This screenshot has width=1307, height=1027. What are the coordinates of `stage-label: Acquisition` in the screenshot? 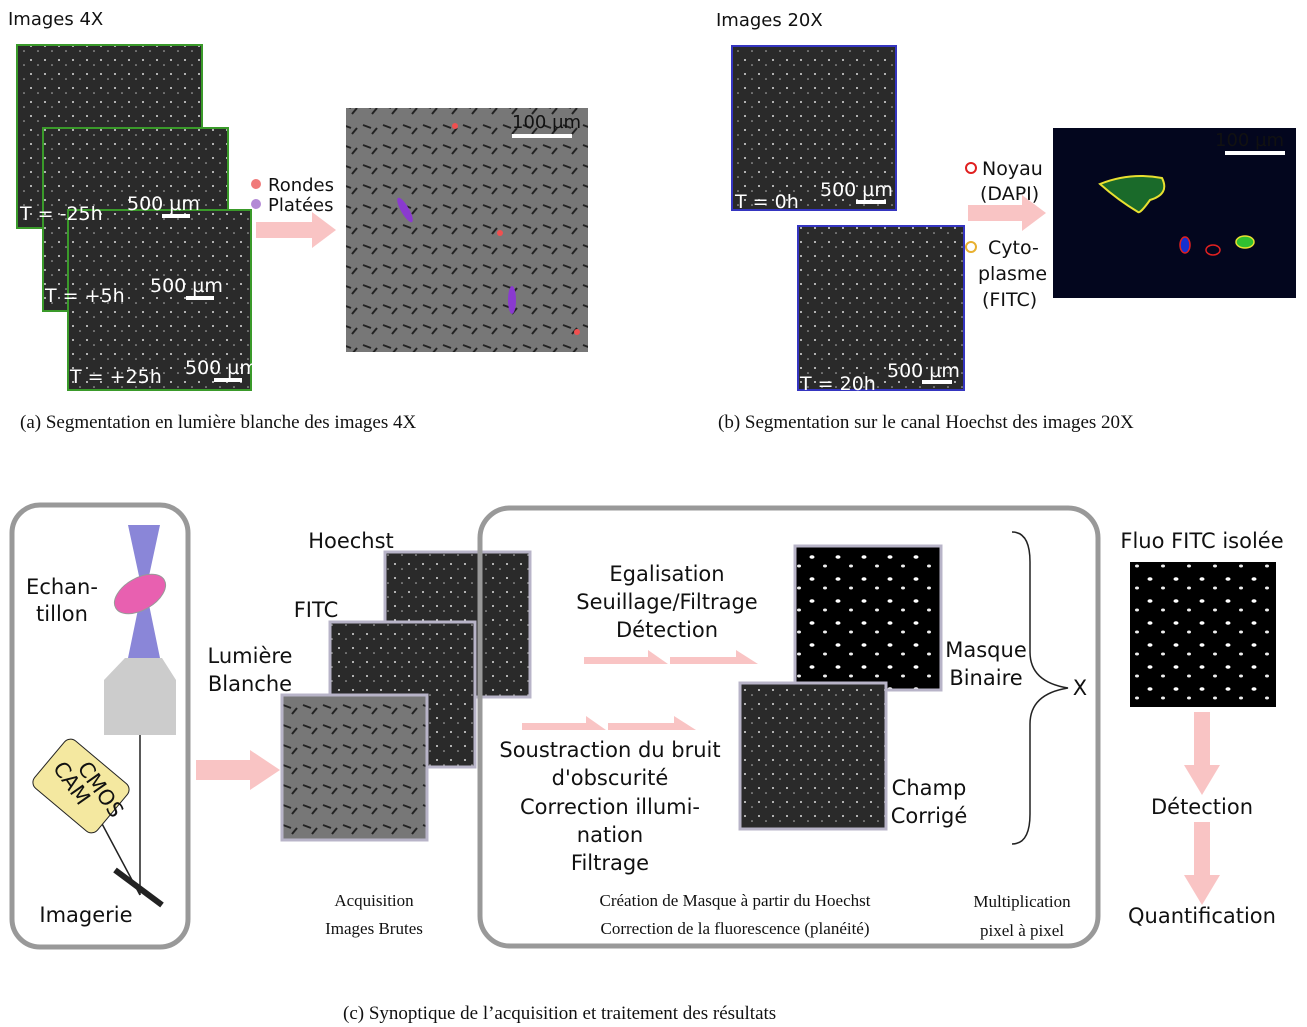 It's located at (374, 900).